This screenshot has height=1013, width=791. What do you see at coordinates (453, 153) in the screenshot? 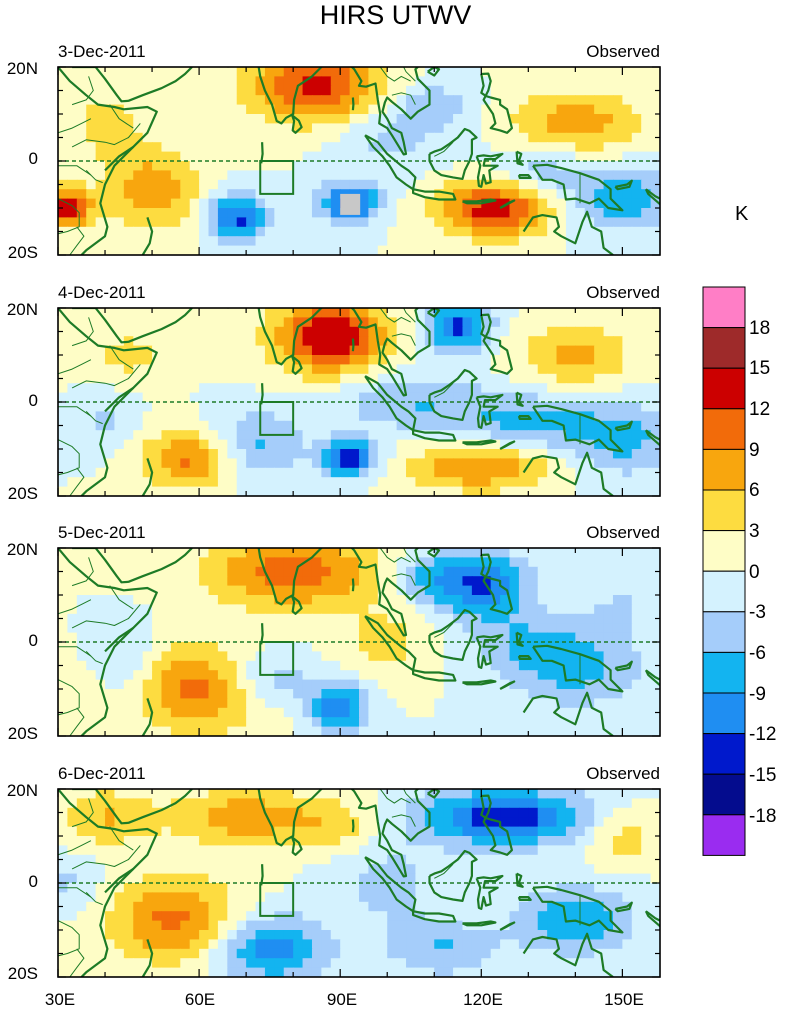
I see `coastline-borneo` at bounding box center [453, 153].